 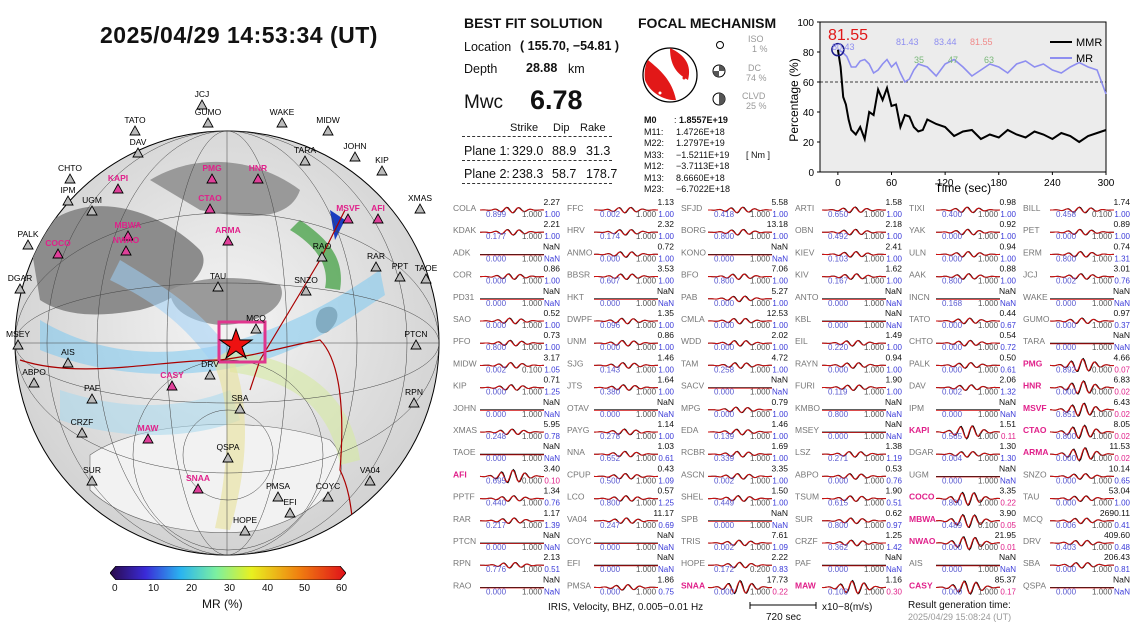 I want to click on station-cell-kbl: KBL NaN 0.000 1.000 NaN, so click(x=848, y=319).